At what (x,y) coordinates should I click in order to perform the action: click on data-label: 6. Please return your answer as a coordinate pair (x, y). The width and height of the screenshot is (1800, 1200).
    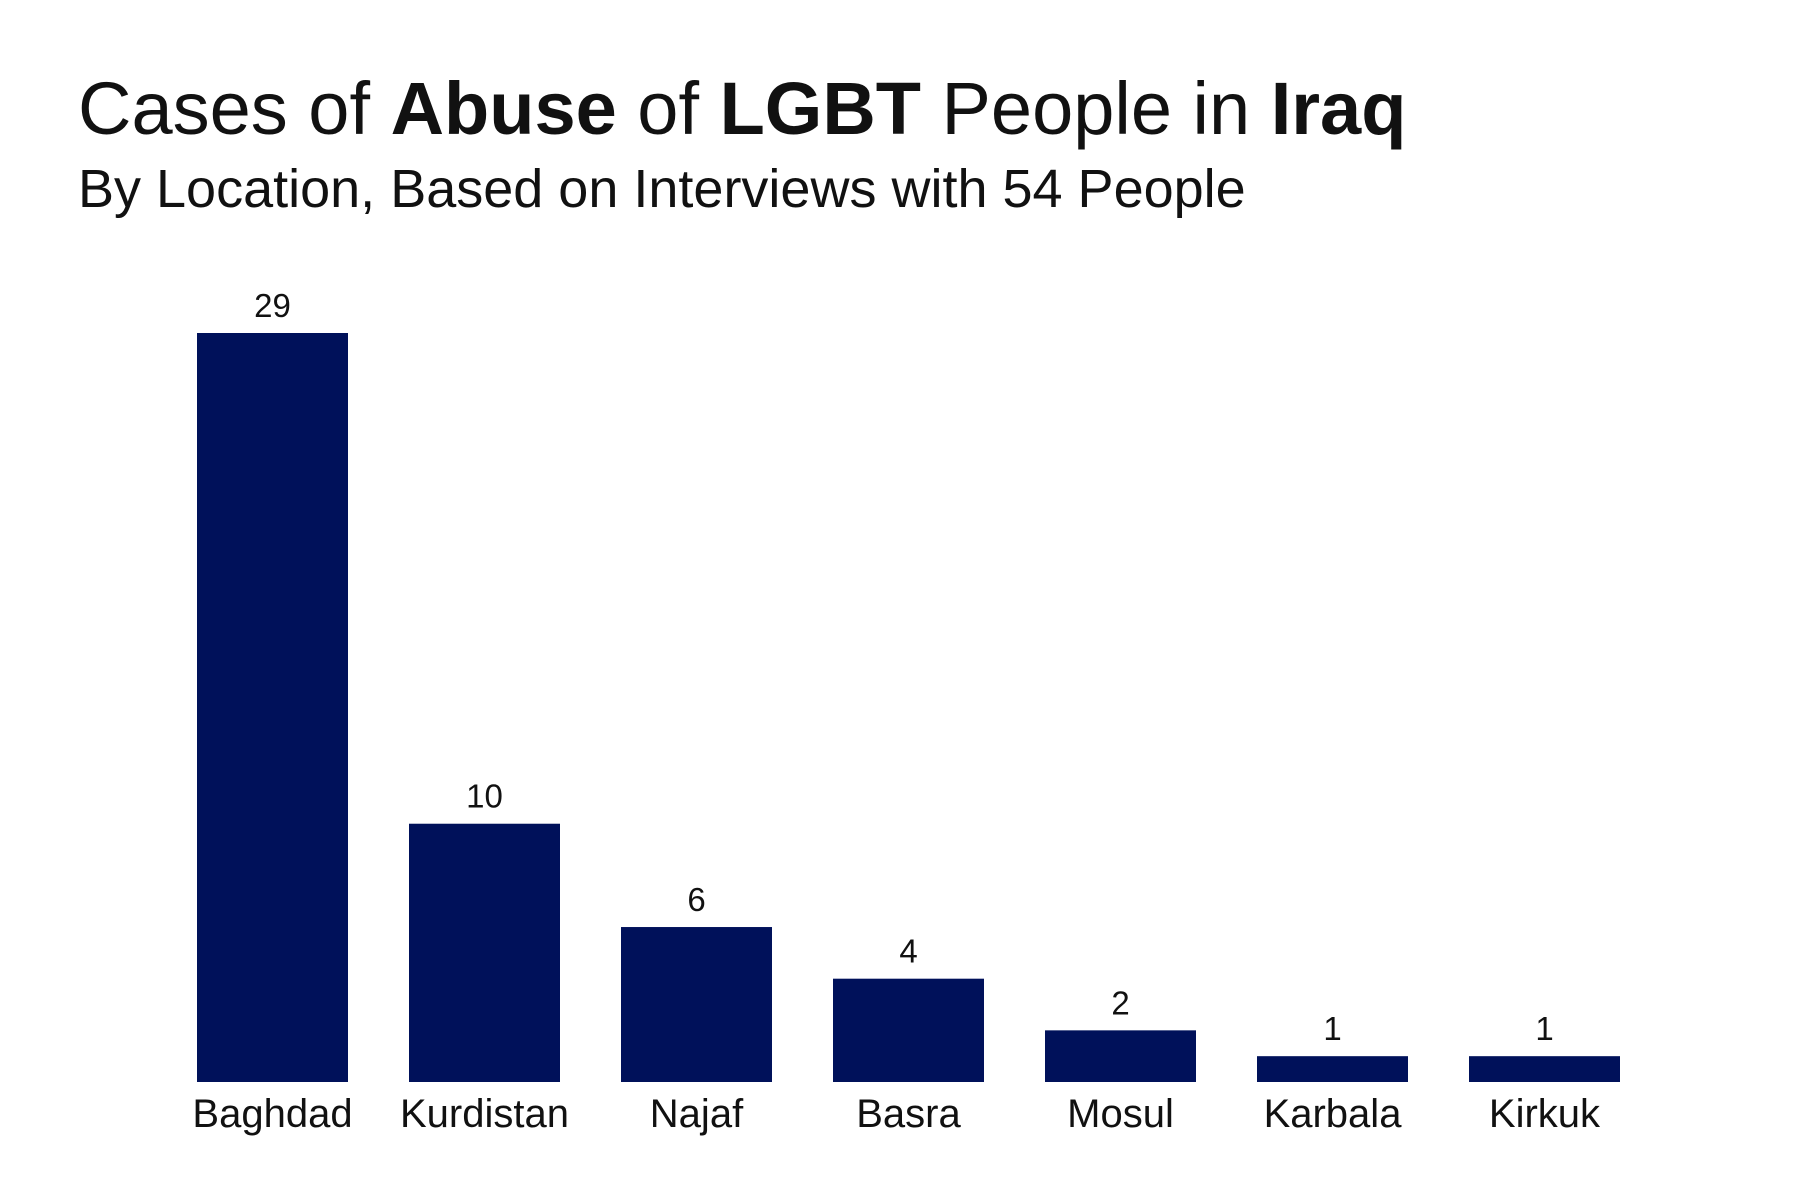
    Looking at the image, I should click on (696, 899).